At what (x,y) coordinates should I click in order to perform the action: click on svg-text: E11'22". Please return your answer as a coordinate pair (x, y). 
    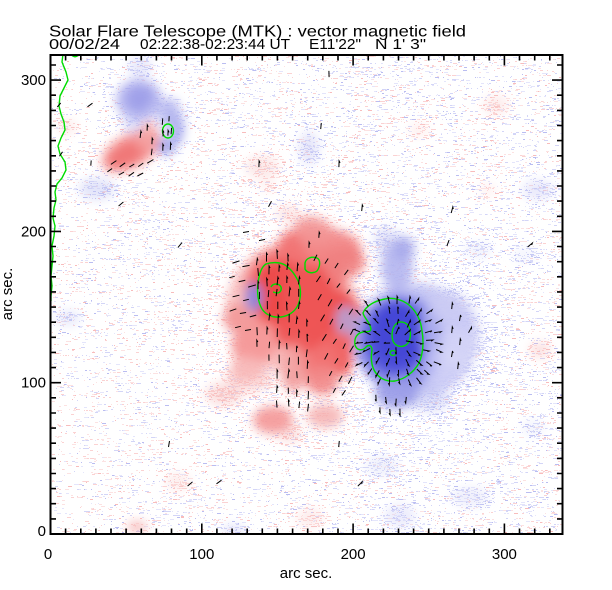
    Looking at the image, I should click on (335, 44).